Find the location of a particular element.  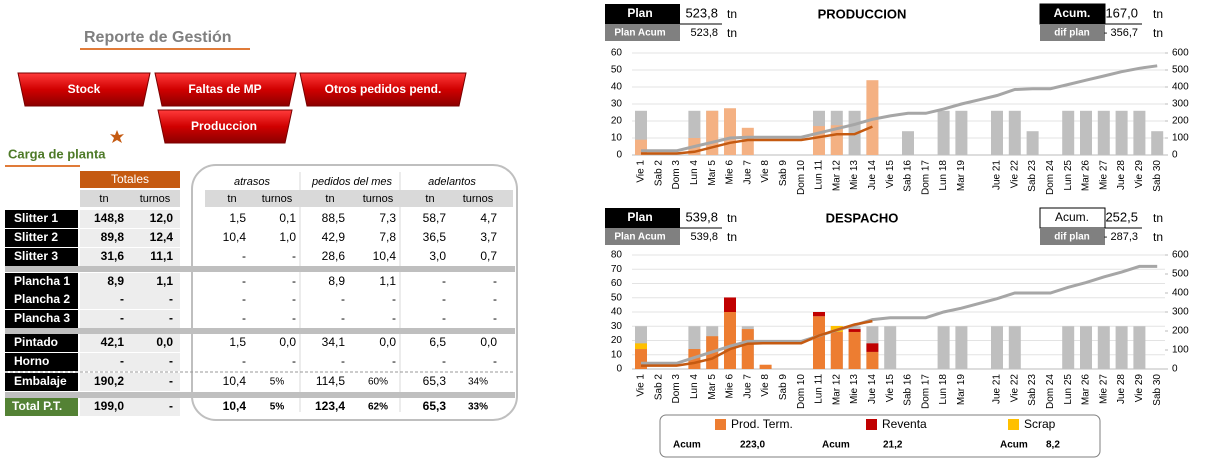

acum-value: 252,5 is located at coordinates (1121, 216).